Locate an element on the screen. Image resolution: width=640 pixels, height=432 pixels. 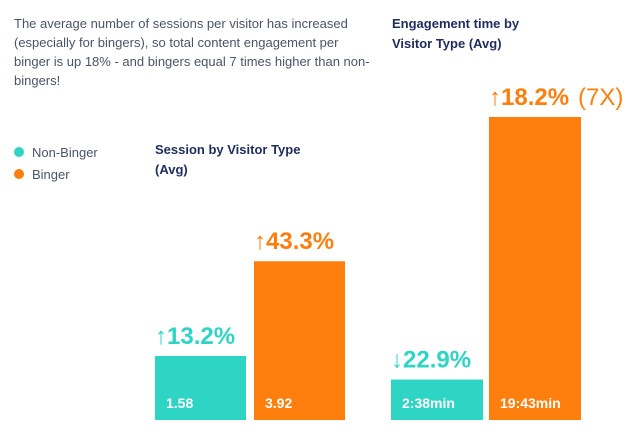
legend-label-non-binger: Non-Binger is located at coordinates (65, 152).